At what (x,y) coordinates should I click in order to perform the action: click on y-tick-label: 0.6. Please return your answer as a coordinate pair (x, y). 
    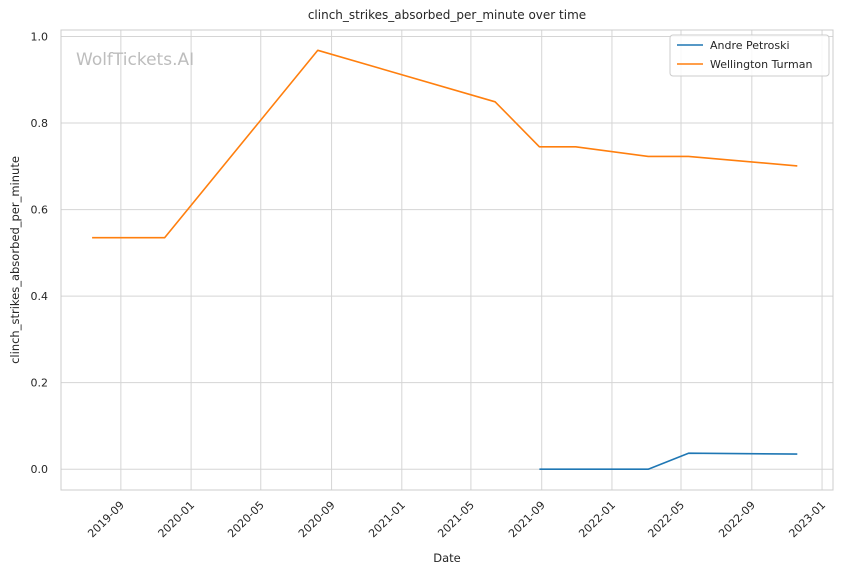
    Looking at the image, I should click on (40, 210).